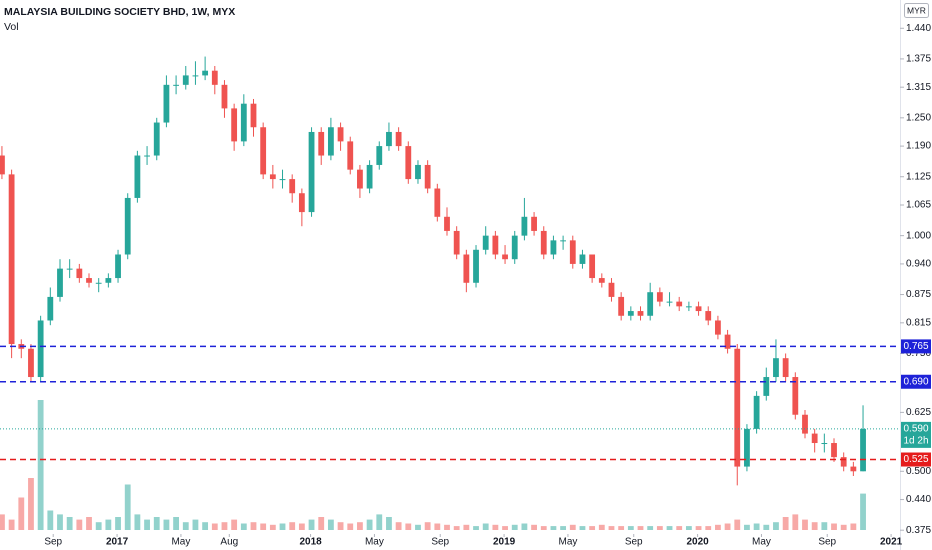 This screenshot has height=550, width=932. I want to click on y-tick-label: 0.500, so click(918, 471).